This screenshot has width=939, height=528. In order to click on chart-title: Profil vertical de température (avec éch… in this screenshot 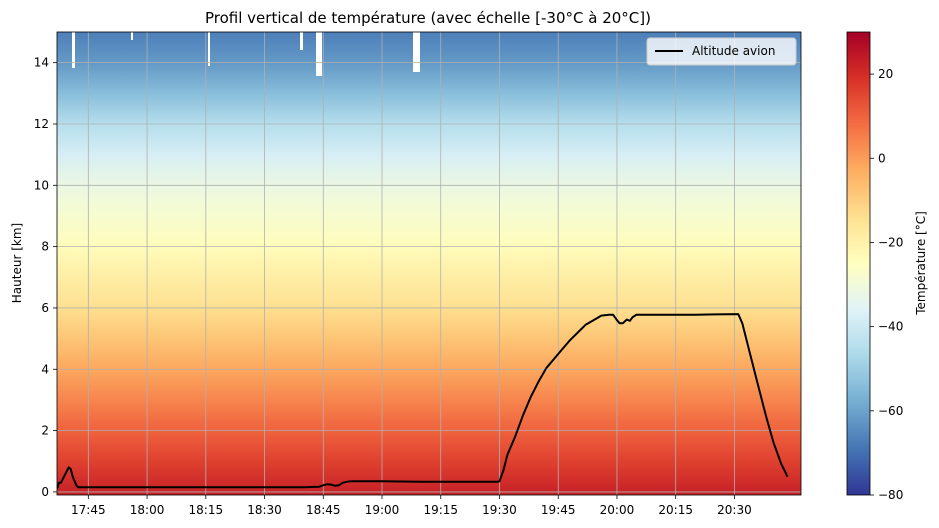, I will do `click(428, 18)`.